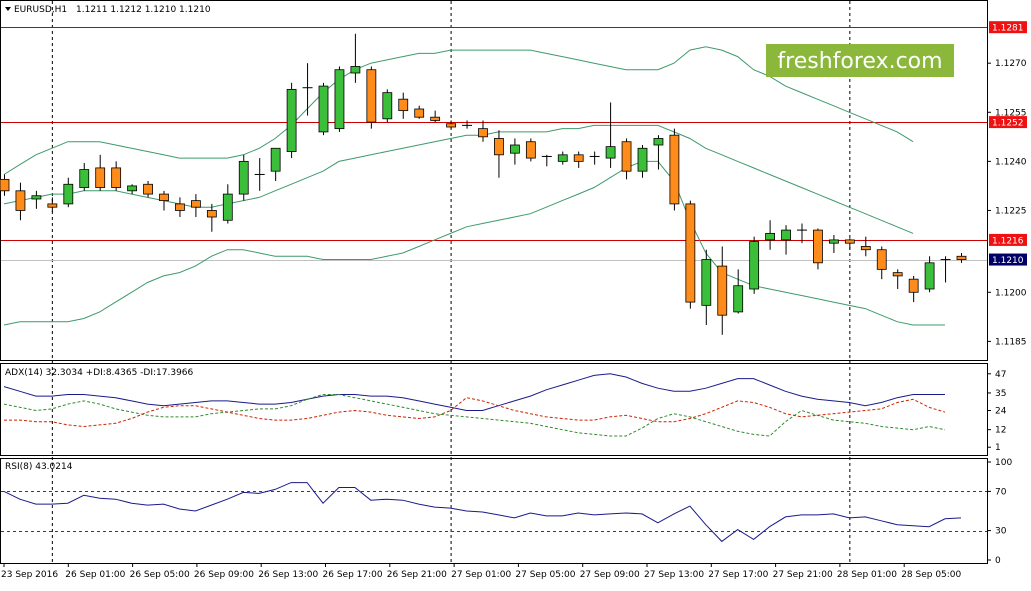 The width and height of the screenshot is (1031, 591). I want to click on time-tick-label: 23 Sep 2016, so click(29, 575).